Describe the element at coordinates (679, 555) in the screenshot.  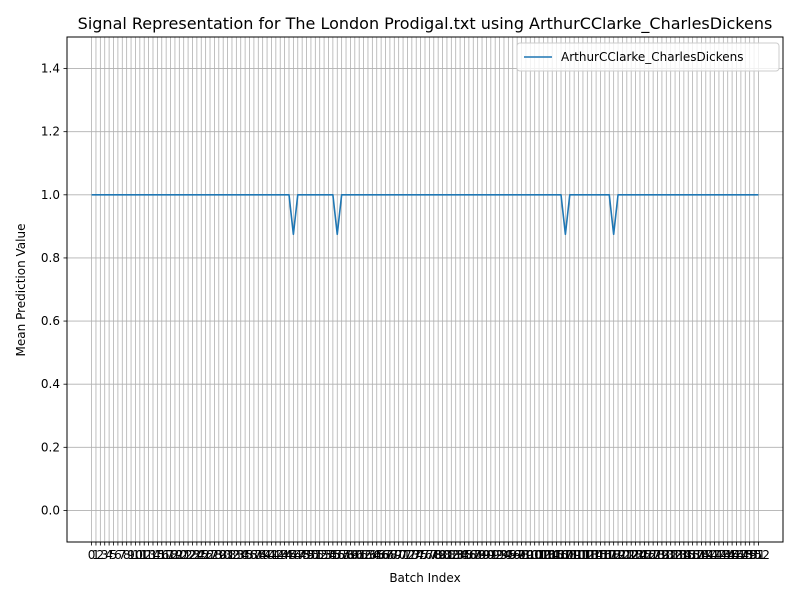
I see `x-tick-label: 134` at that location.